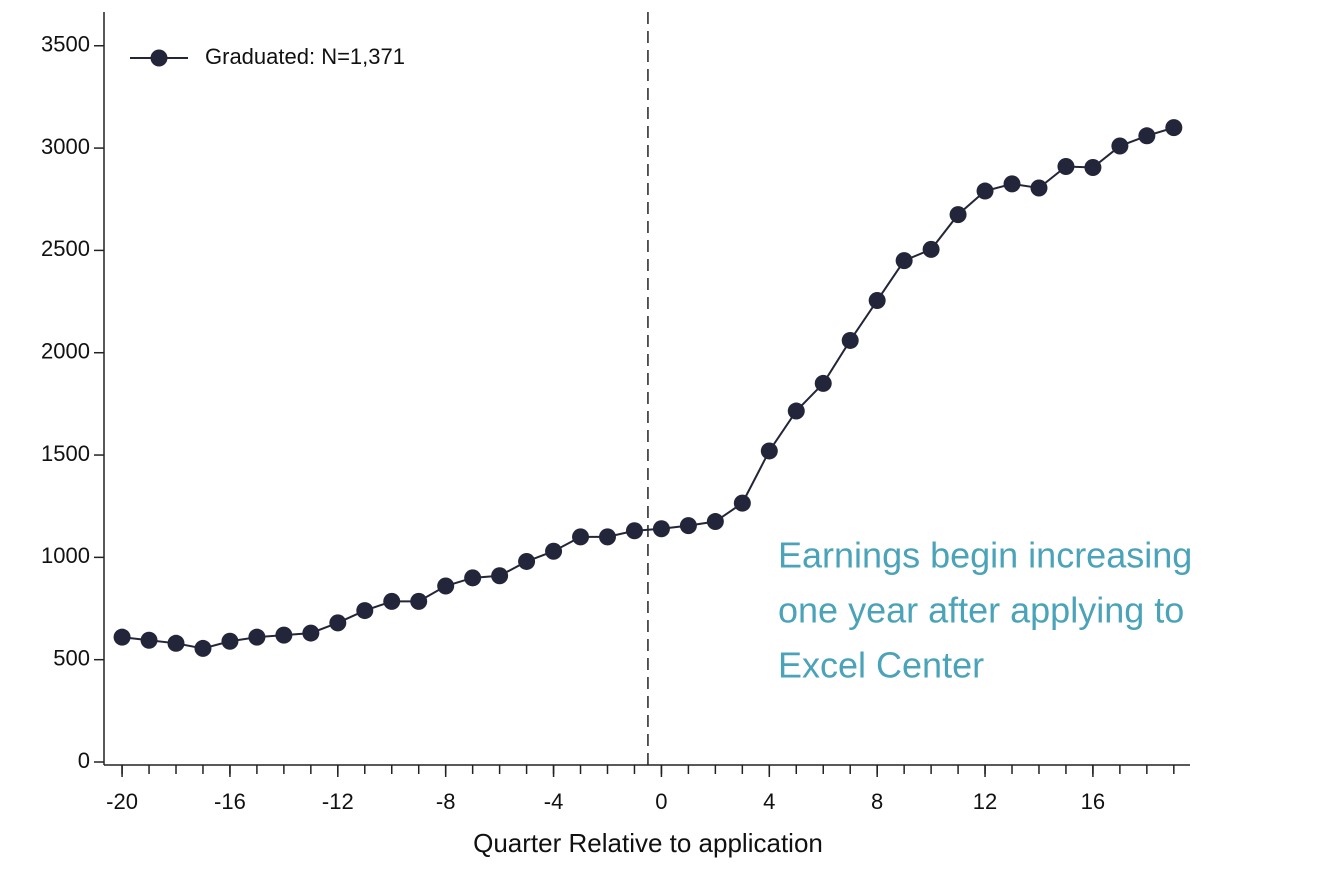  Describe the element at coordinates (648, 843) in the screenshot. I see `x-axis-label: Quarter Relative to application` at that location.